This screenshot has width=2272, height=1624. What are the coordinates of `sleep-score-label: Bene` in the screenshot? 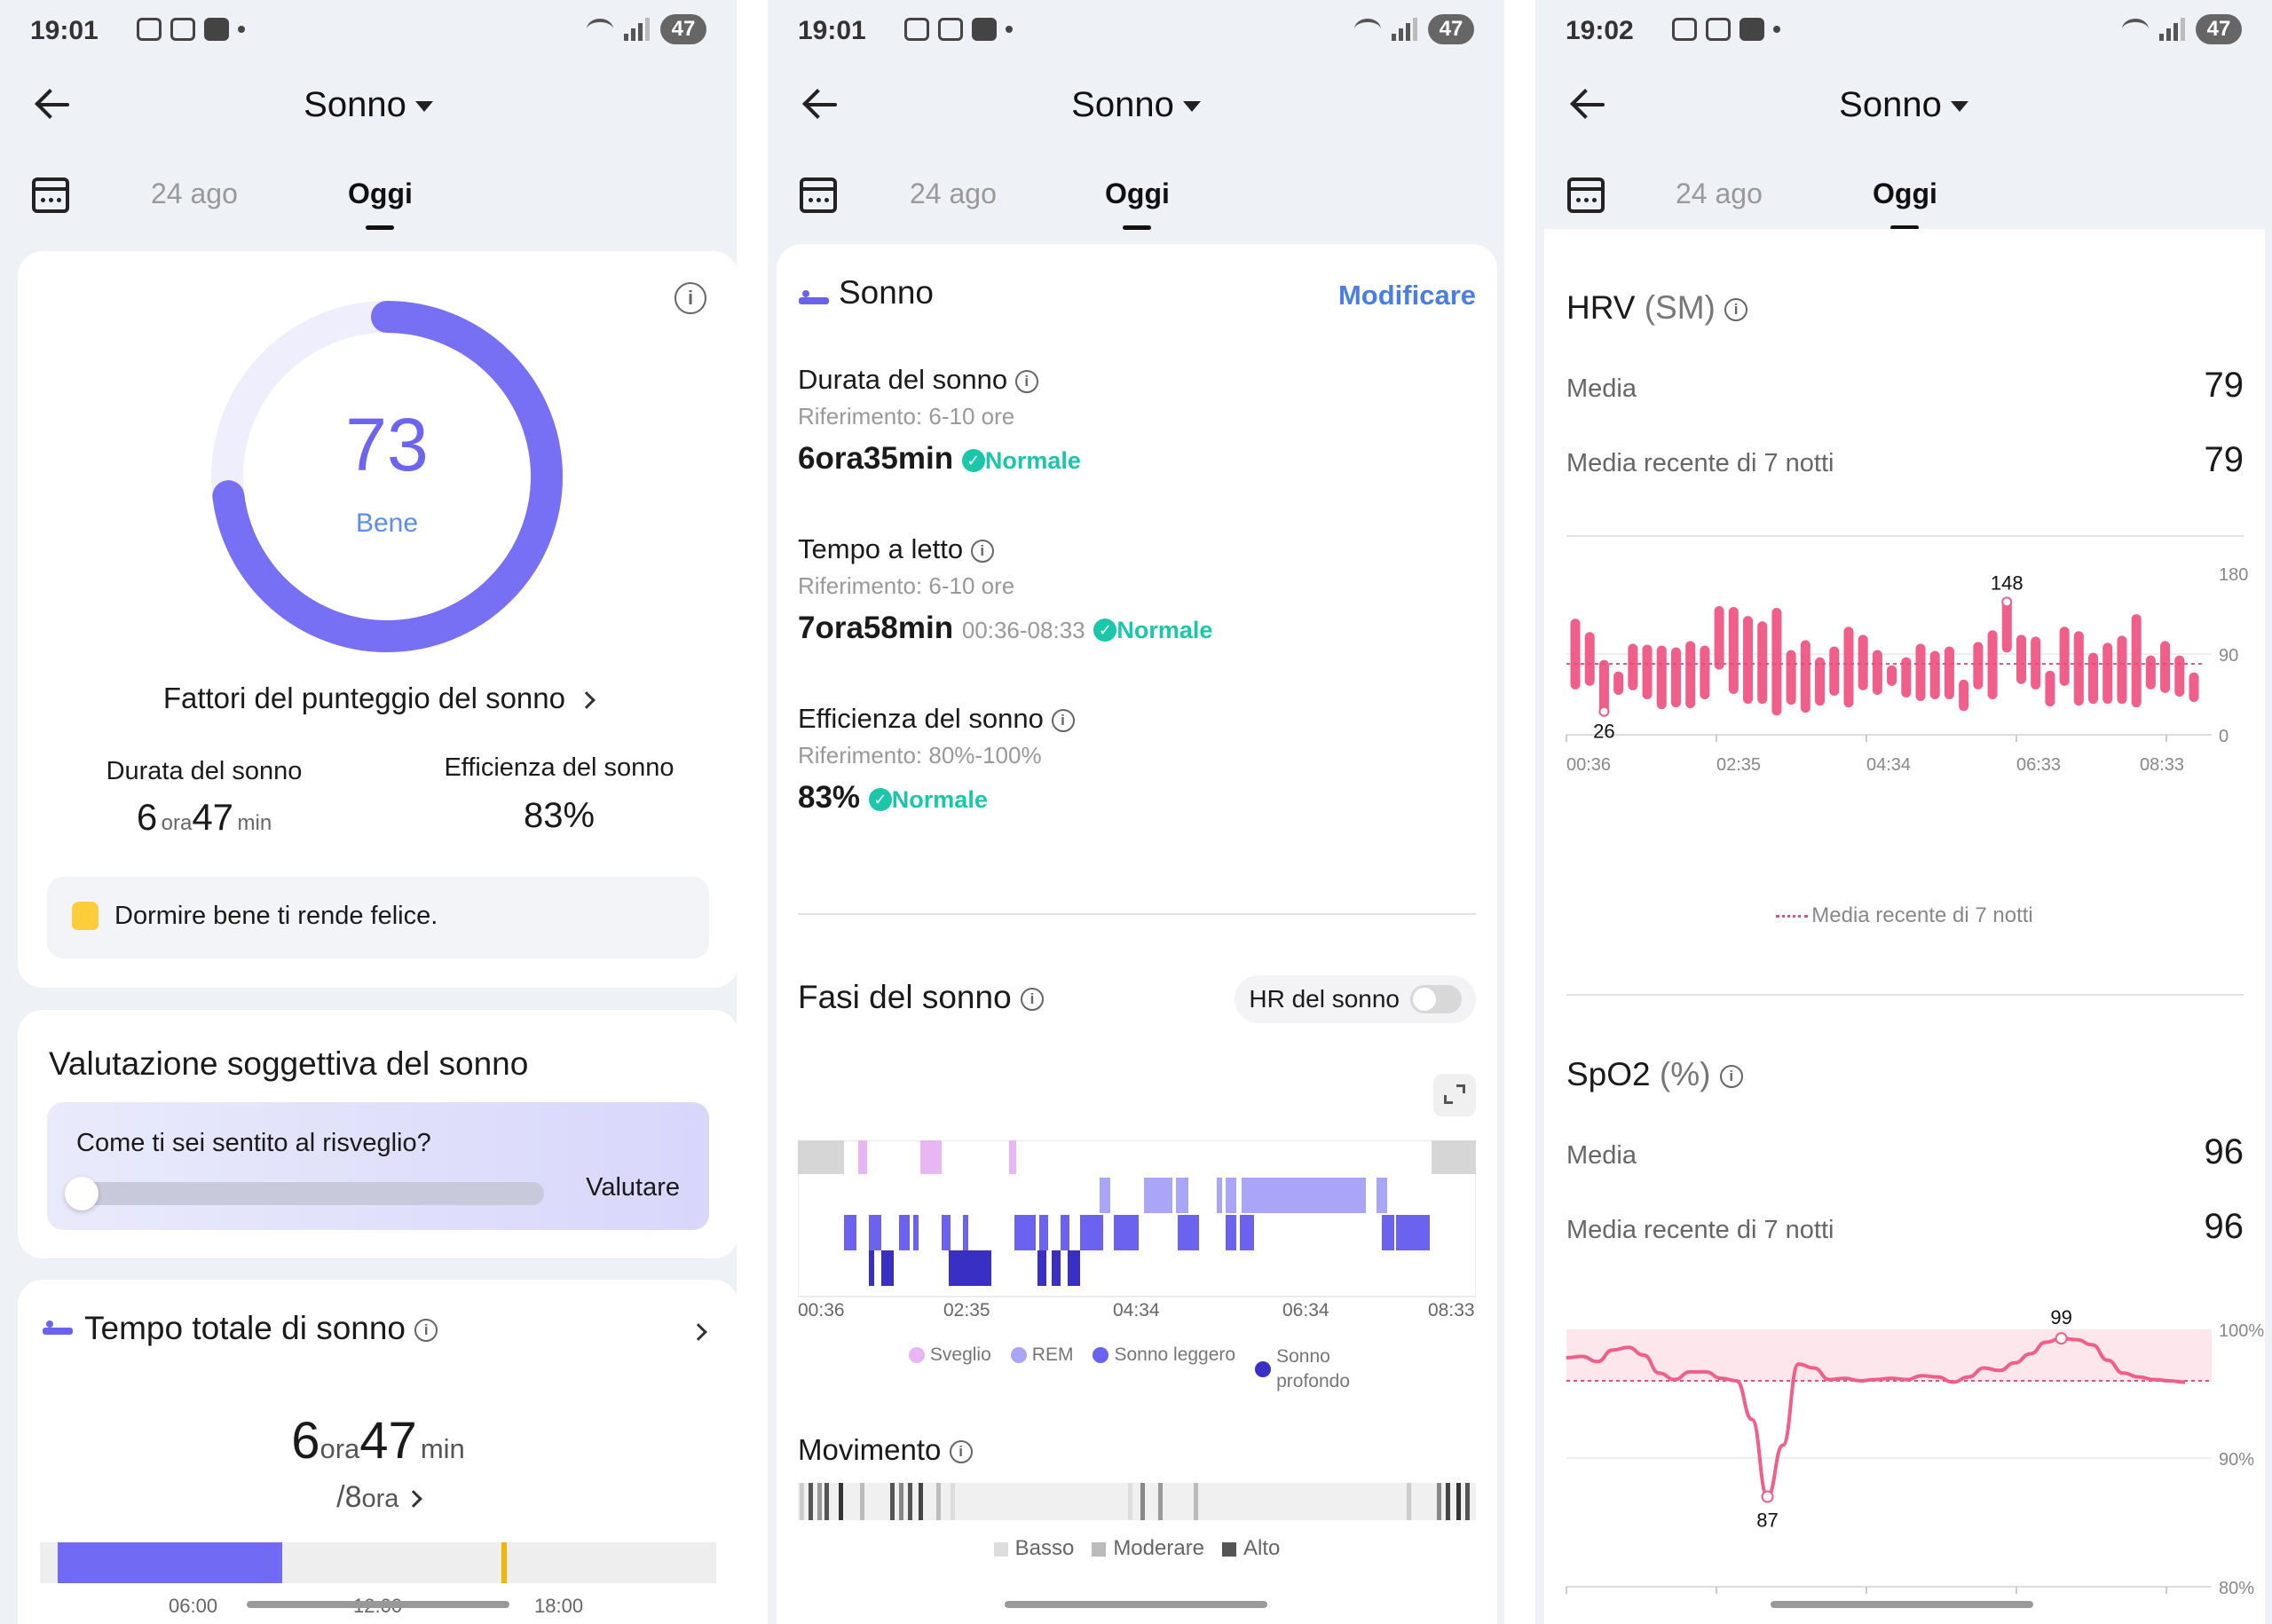 It's located at (387, 523).